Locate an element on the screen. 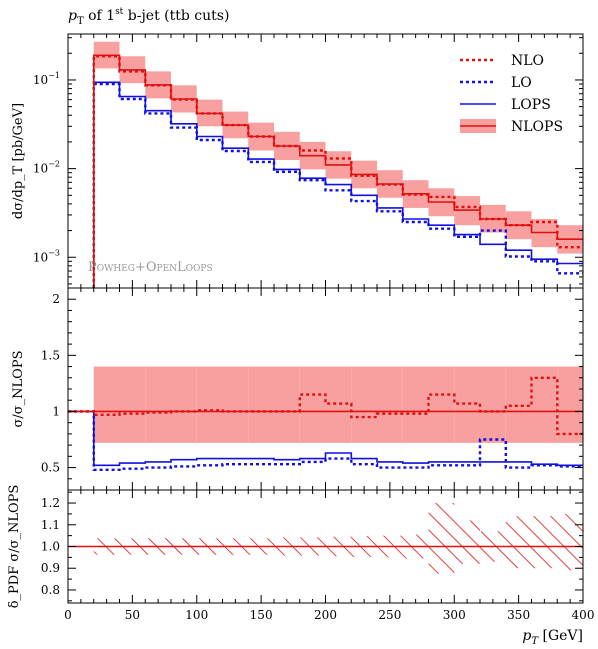 The height and width of the screenshot is (649, 598). y-tick-label: 10⁻¹ is located at coordinates (46, 79).